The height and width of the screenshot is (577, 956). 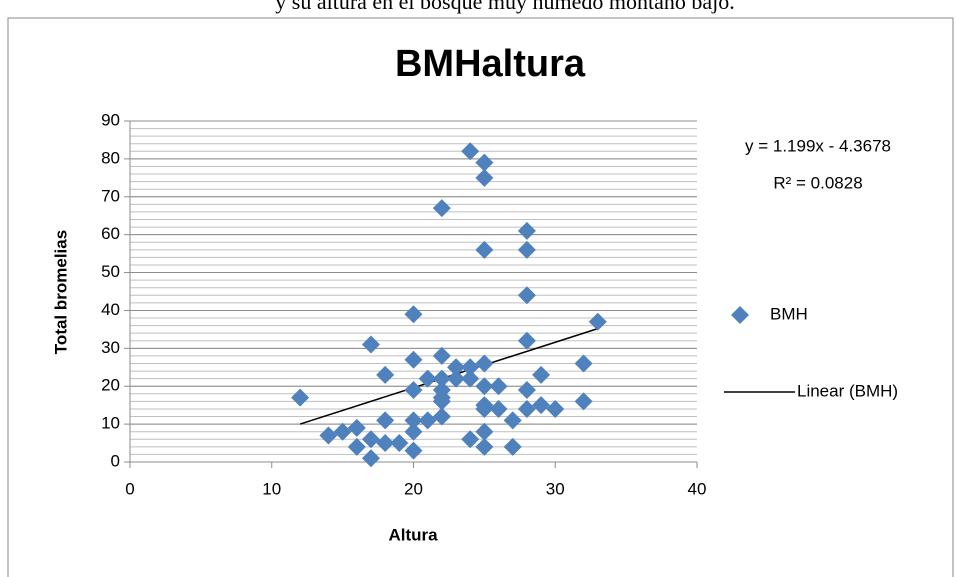 What do you see at coordinates (413, 488) in the screenshot?
I see `x-tick-label: 20` at bounding box center [413, 488].